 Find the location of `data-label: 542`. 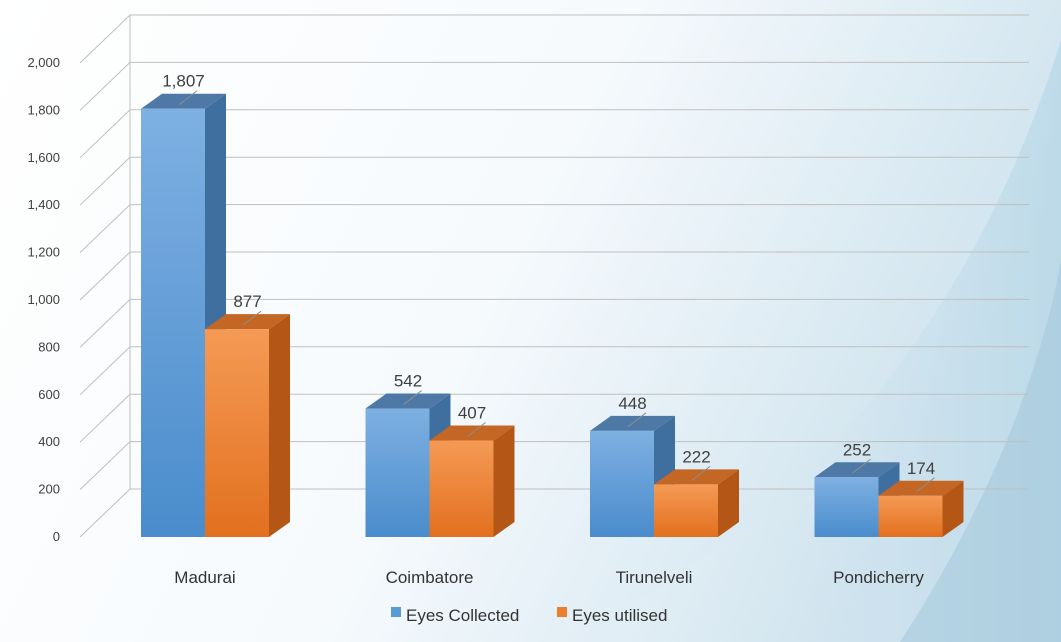

data-label: 542 is located at coordinates (408, 381).